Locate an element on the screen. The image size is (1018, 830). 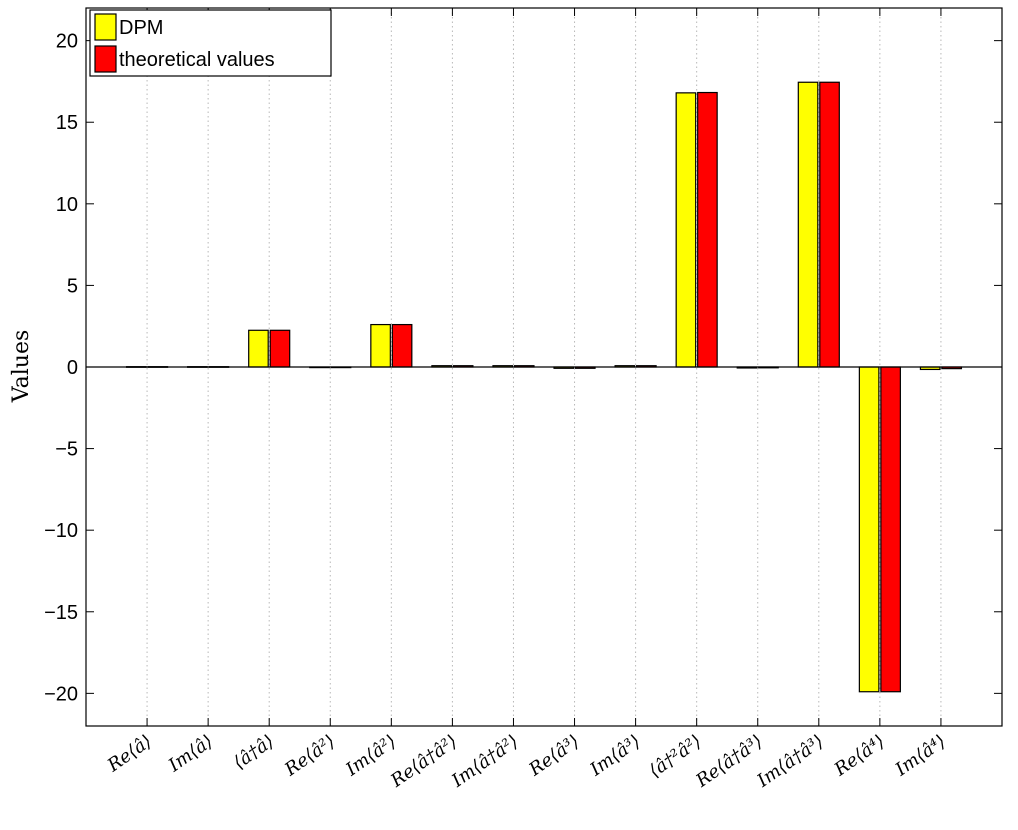
legend: DPM theoretical values is located at coordinates (210, 43).